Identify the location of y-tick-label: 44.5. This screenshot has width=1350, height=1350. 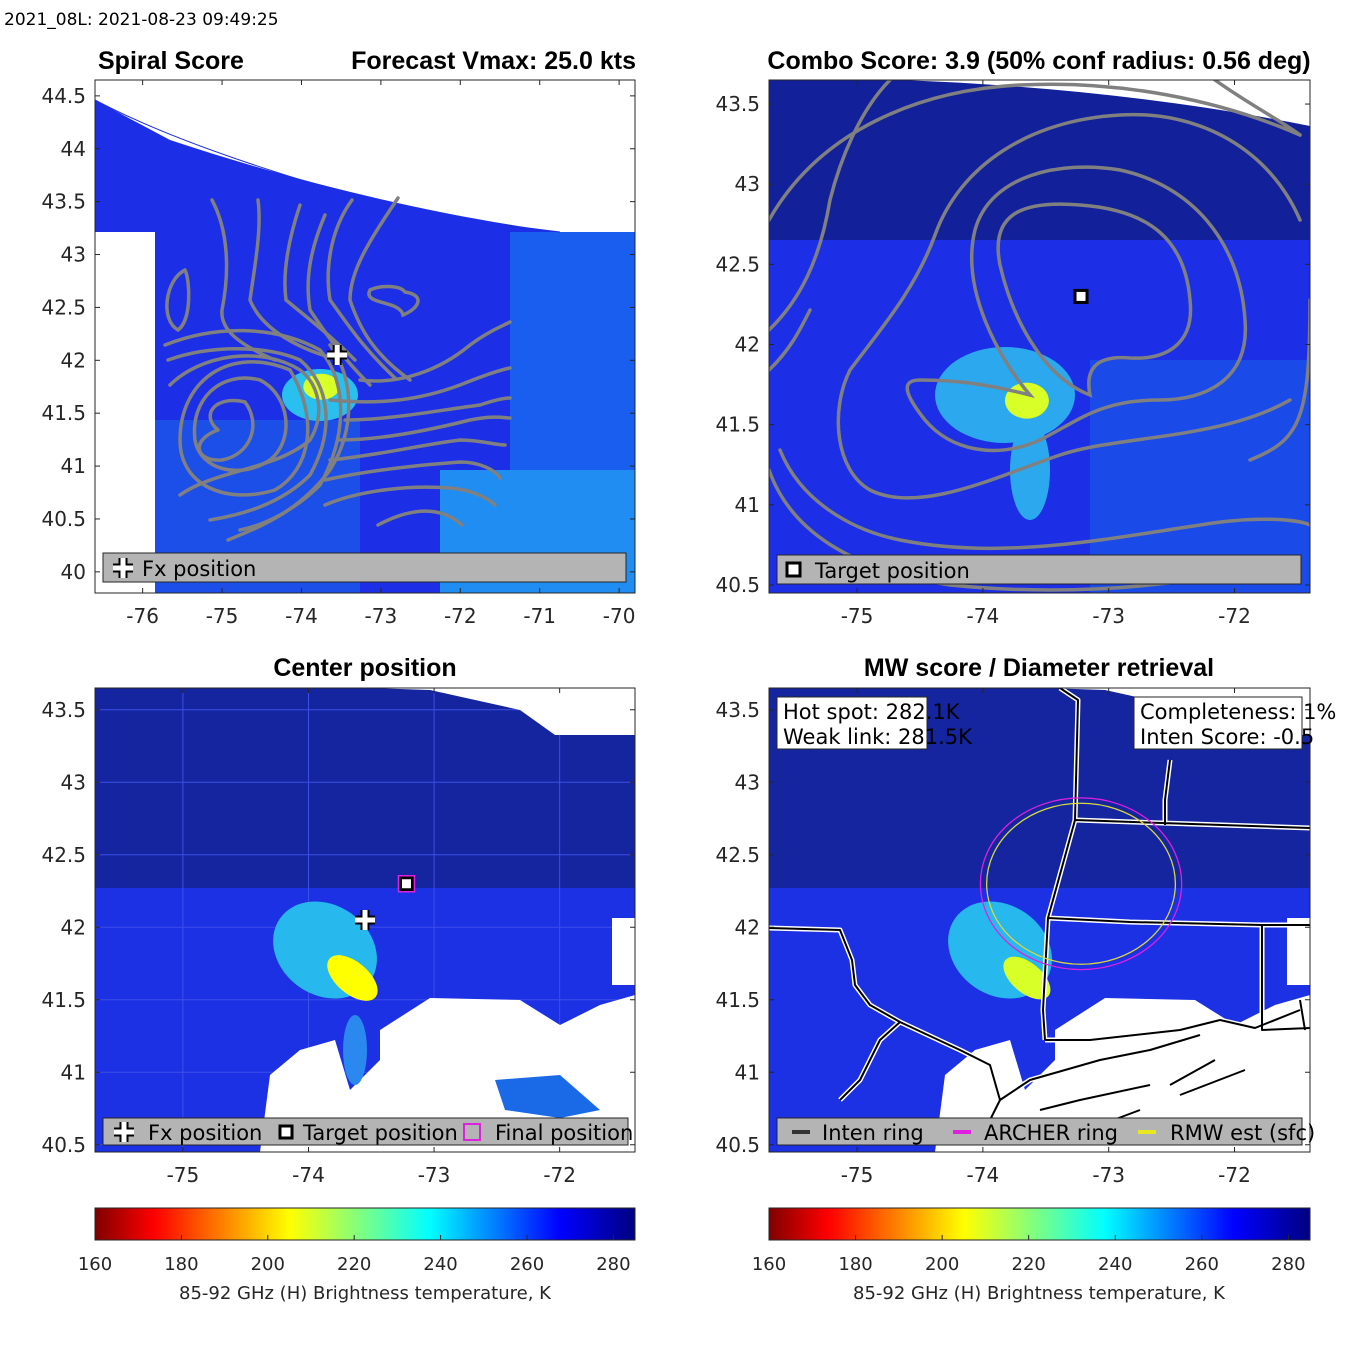
(63, 96).